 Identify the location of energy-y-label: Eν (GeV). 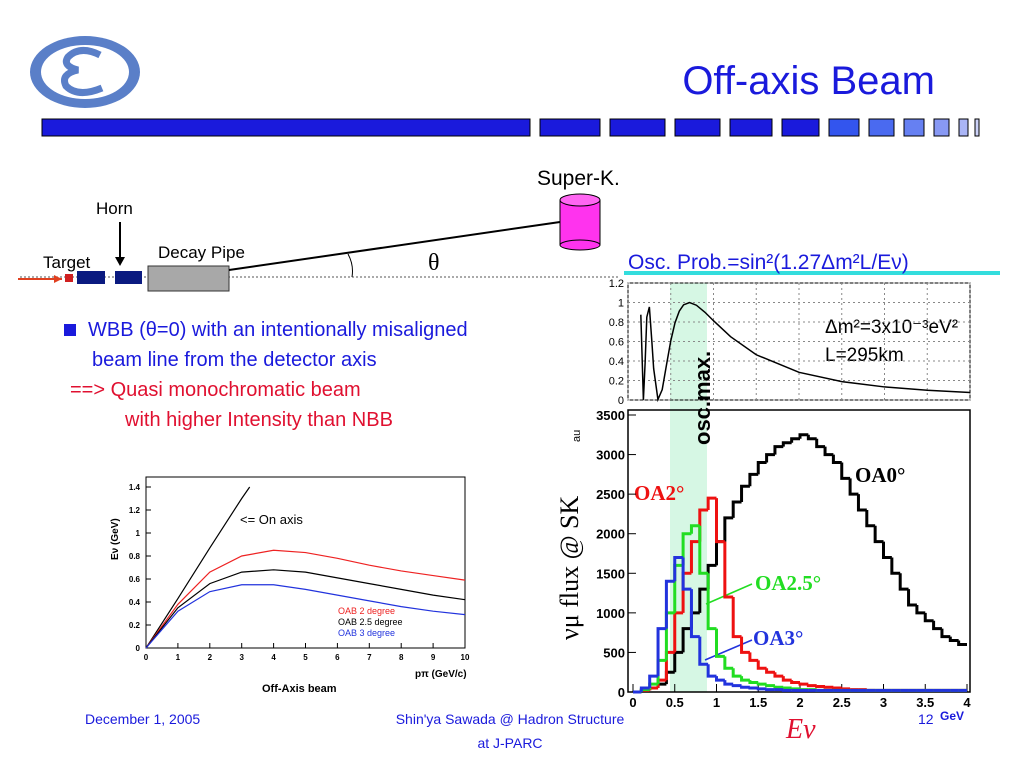
(115, 539).